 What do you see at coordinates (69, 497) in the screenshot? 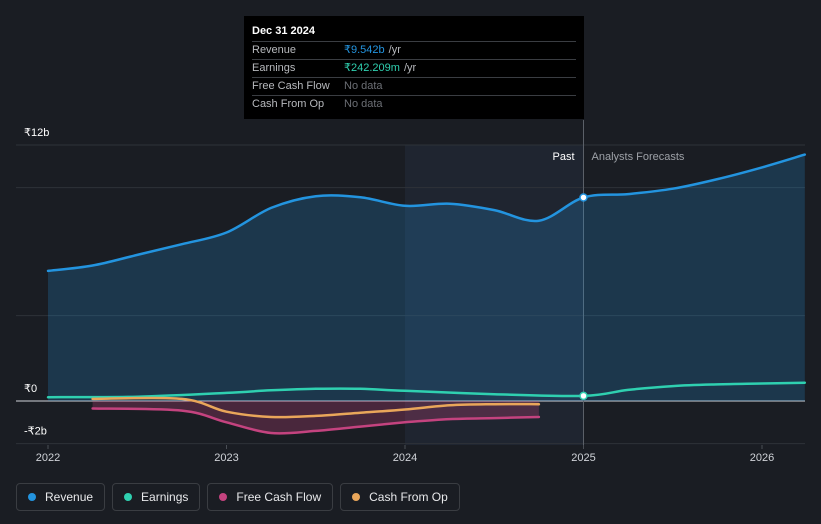
I see `legend-label: Revenue` at bounding box center [69, 497].